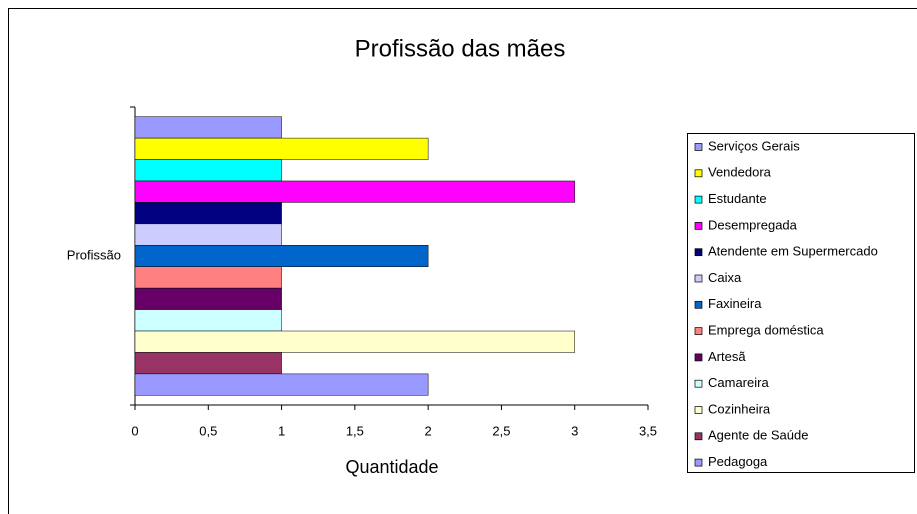  What do you see at coordinates (754, 145) in the screenshot?
I see `legend-label: Serviços Gerais` at bounding box center [754, 145].